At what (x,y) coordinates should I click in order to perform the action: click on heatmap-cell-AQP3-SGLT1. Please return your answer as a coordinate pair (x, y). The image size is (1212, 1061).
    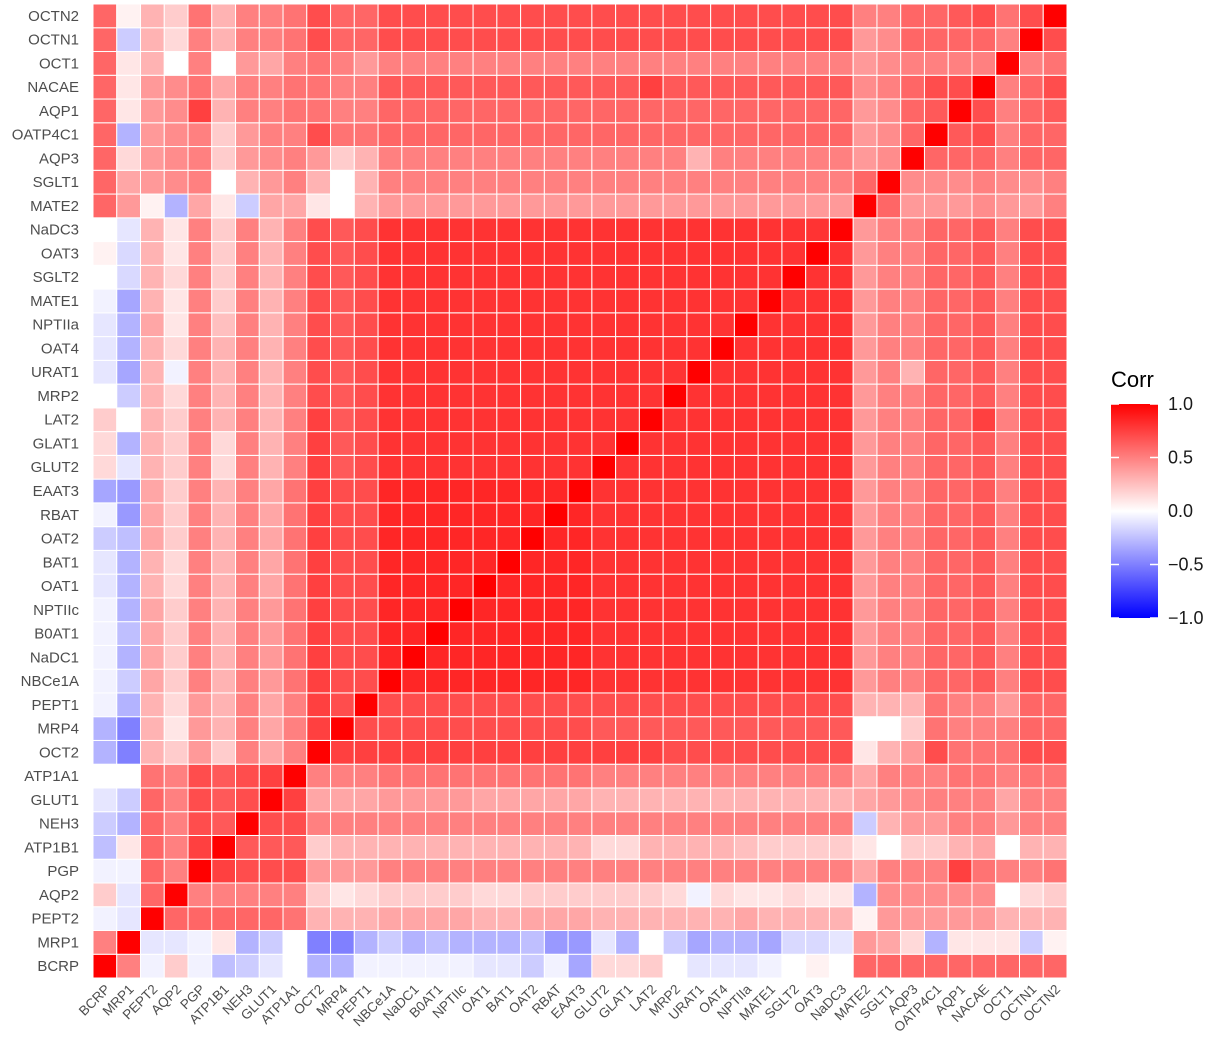
    Looking at the image, I should click on (912, 182).